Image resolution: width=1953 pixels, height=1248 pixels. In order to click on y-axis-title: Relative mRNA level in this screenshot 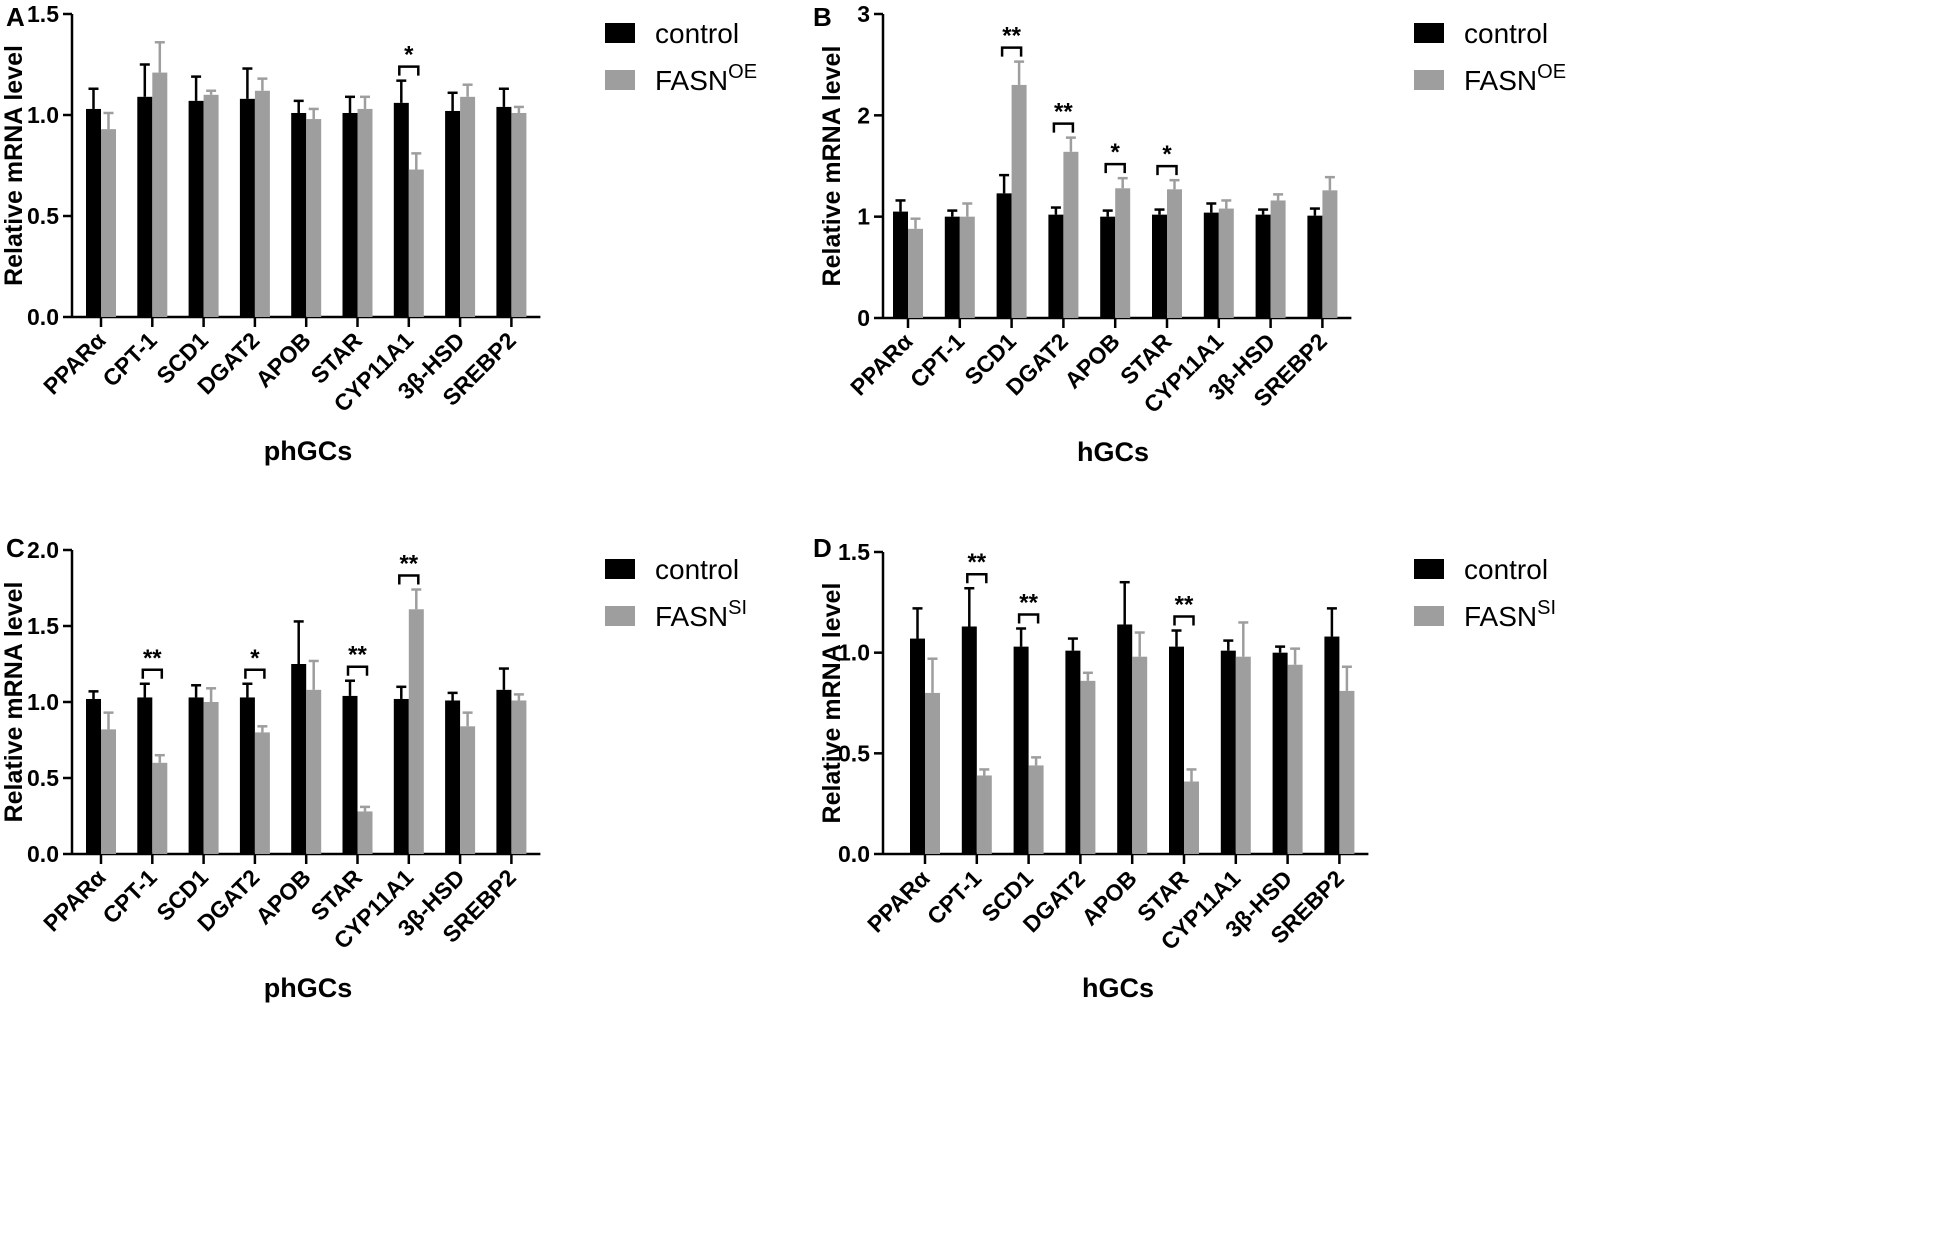, I will do `click(832, 166)`.